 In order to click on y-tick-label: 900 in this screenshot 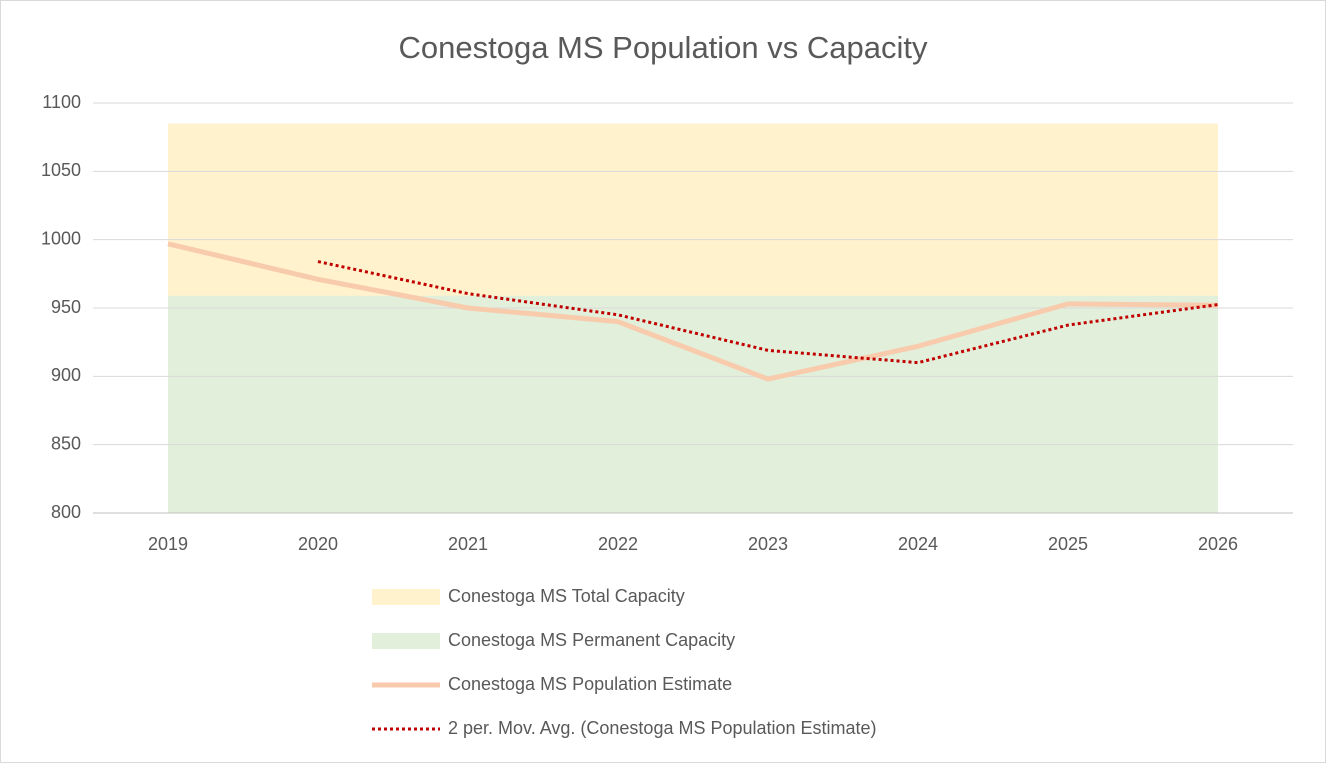, I will do `click(66, 375)`.